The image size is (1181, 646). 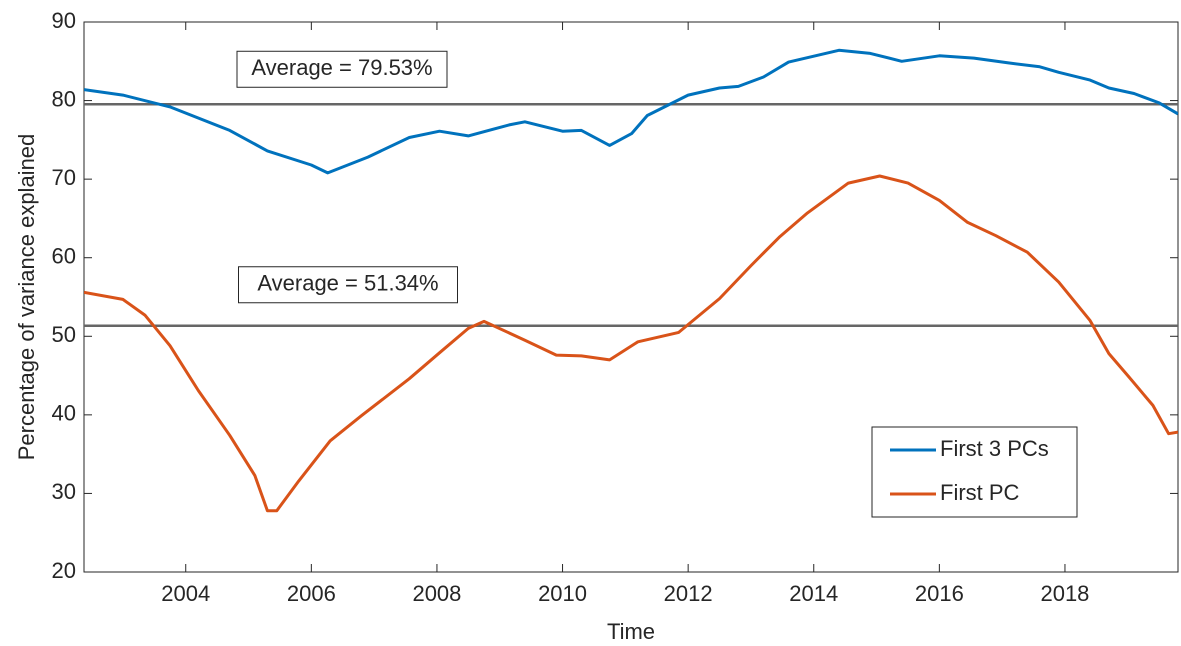 I want to click on x-tick-label: 2004, so click(x=185, y=593).